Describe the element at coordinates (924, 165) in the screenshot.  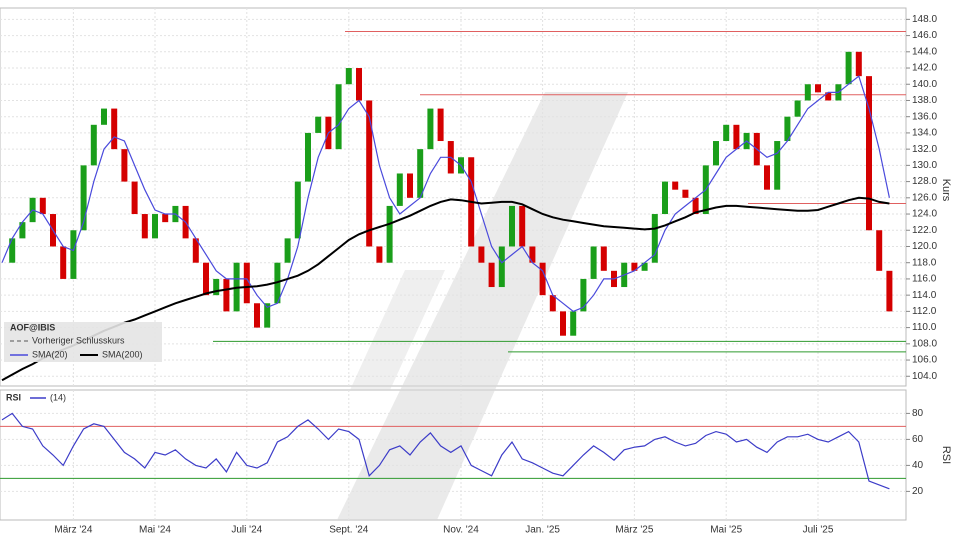
I see `y-tick-label: 130.0` at that location.